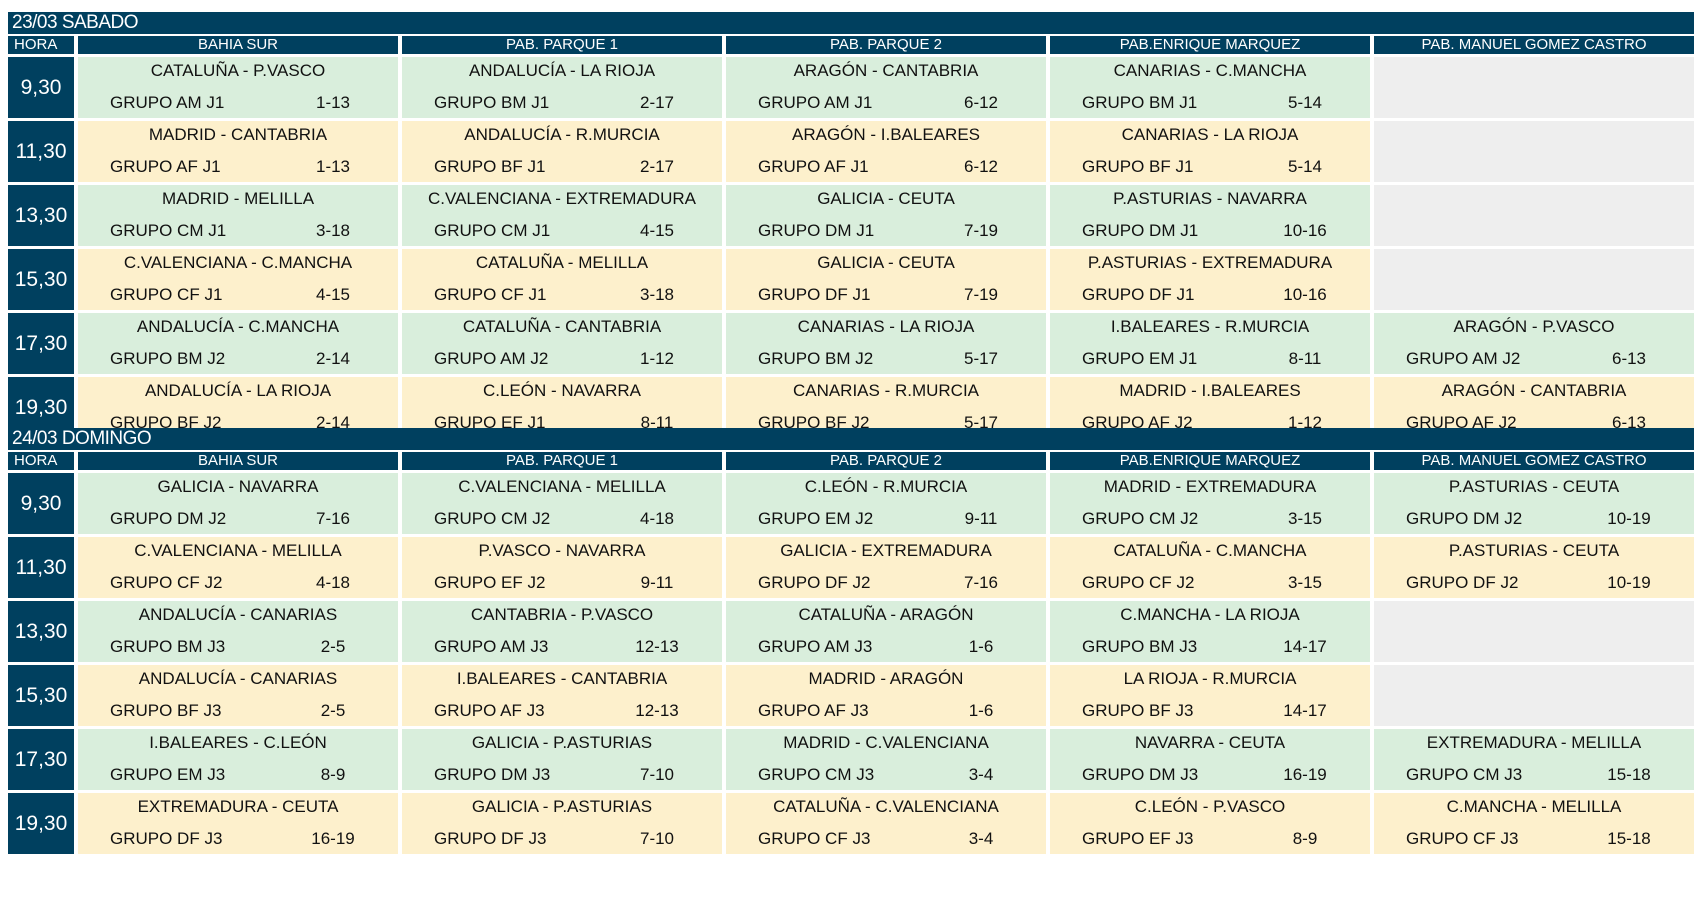  What do you see at coordinates (886, 503) in the screenshot?
I see `match-cell: C.LEÓN - R.MURCIA GRUPO EM J2 9-11` at bounding box center [886, 503].